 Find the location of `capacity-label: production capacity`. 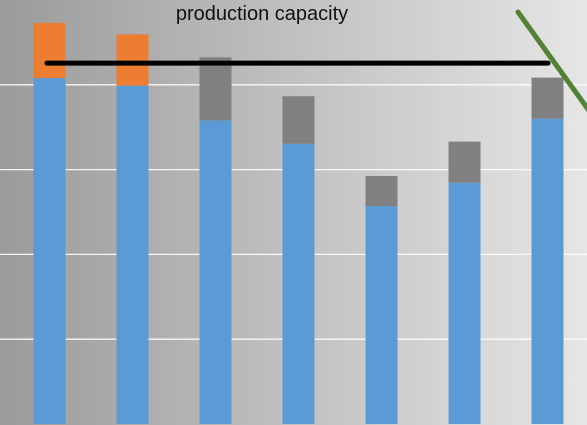

capacity-label: production capacity is located at coordinates (262, 14).